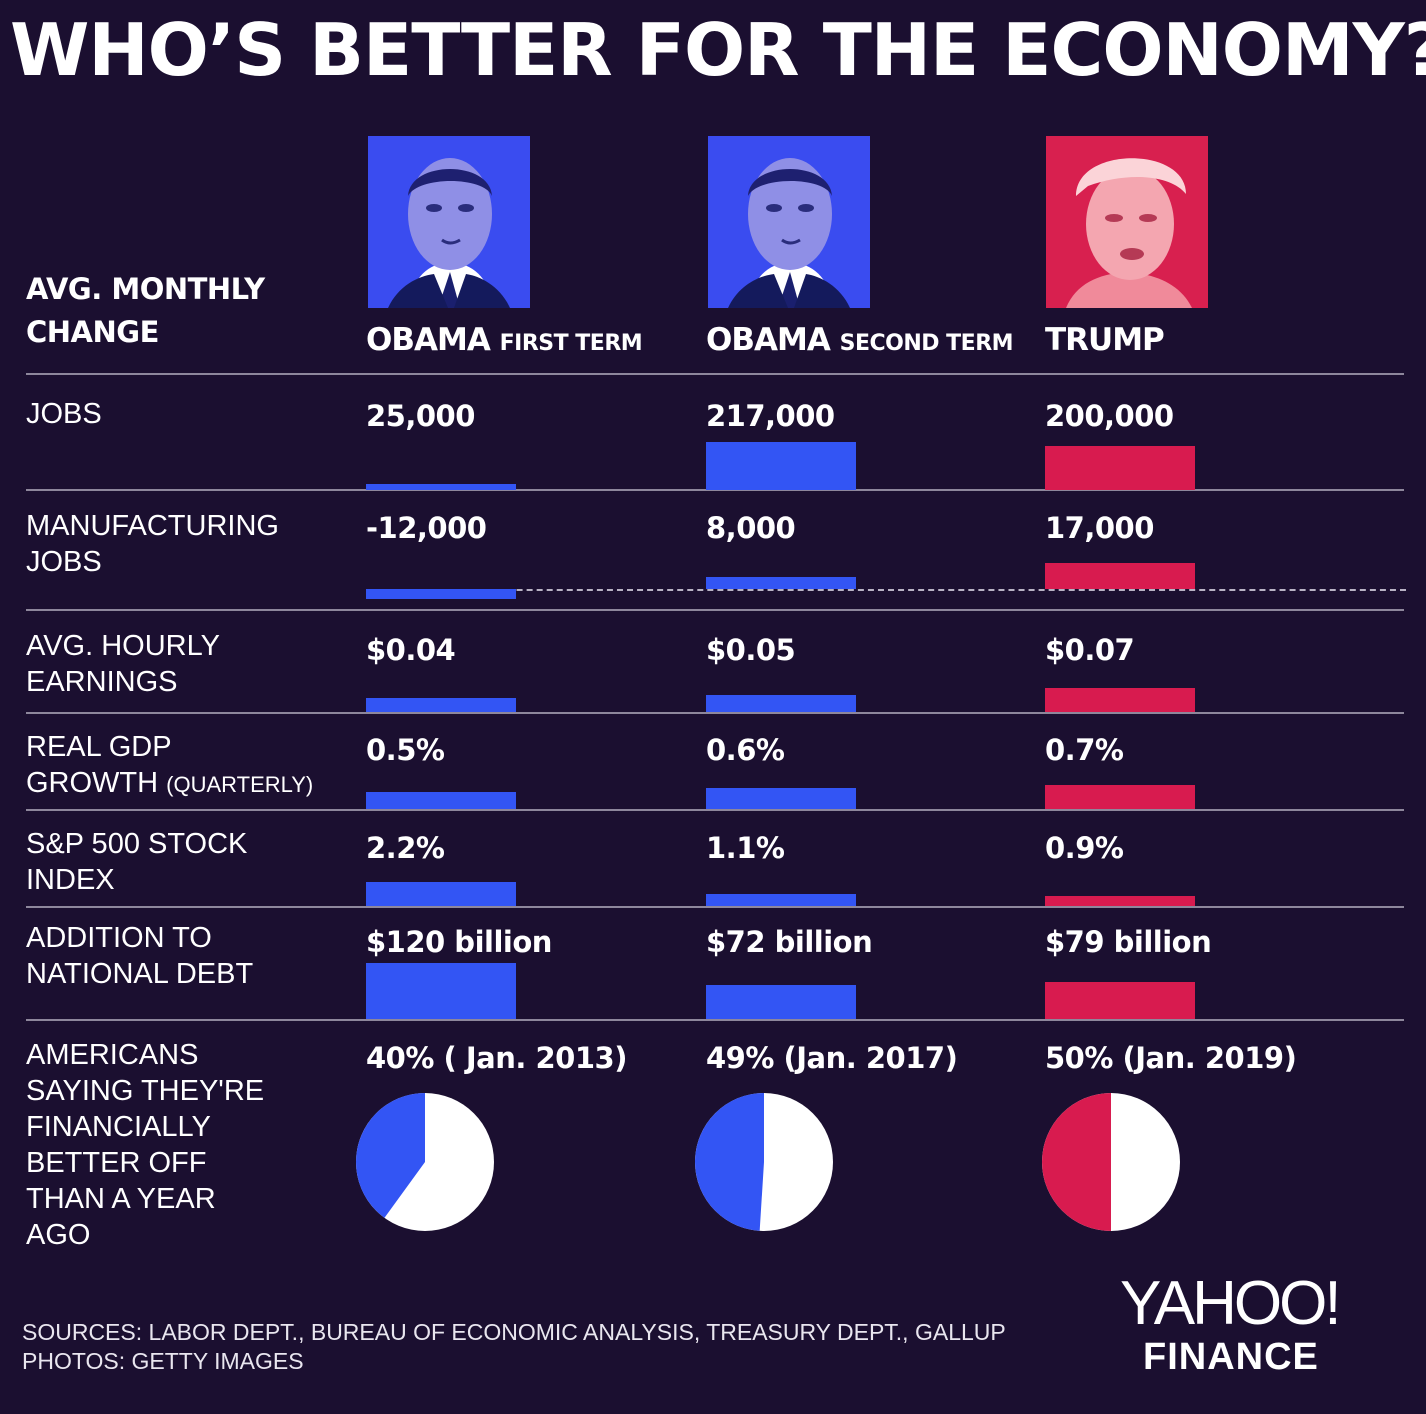 The height and width of the screenshot is (1414, 1426). Describe the element at coordinates (145, 289) in the screenshot. I see `corner-header-line: AVG. MONTHLY` at that location.